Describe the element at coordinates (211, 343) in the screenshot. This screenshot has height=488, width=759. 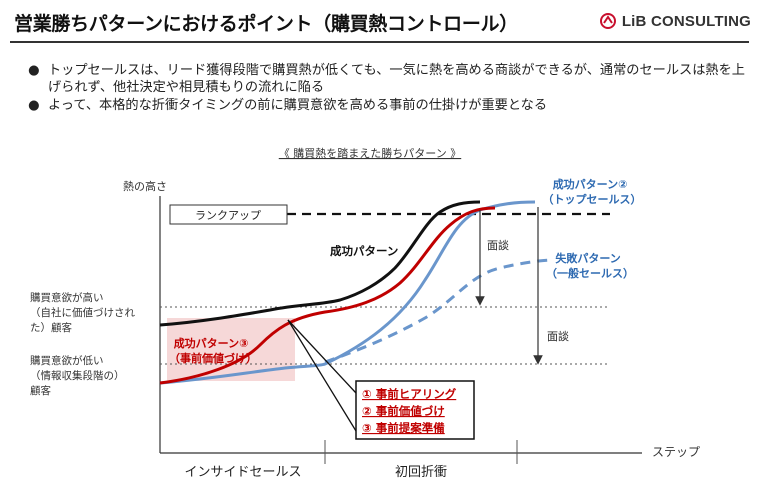
I see `success-prevalue-label-line: 成功パターン③` at that location.